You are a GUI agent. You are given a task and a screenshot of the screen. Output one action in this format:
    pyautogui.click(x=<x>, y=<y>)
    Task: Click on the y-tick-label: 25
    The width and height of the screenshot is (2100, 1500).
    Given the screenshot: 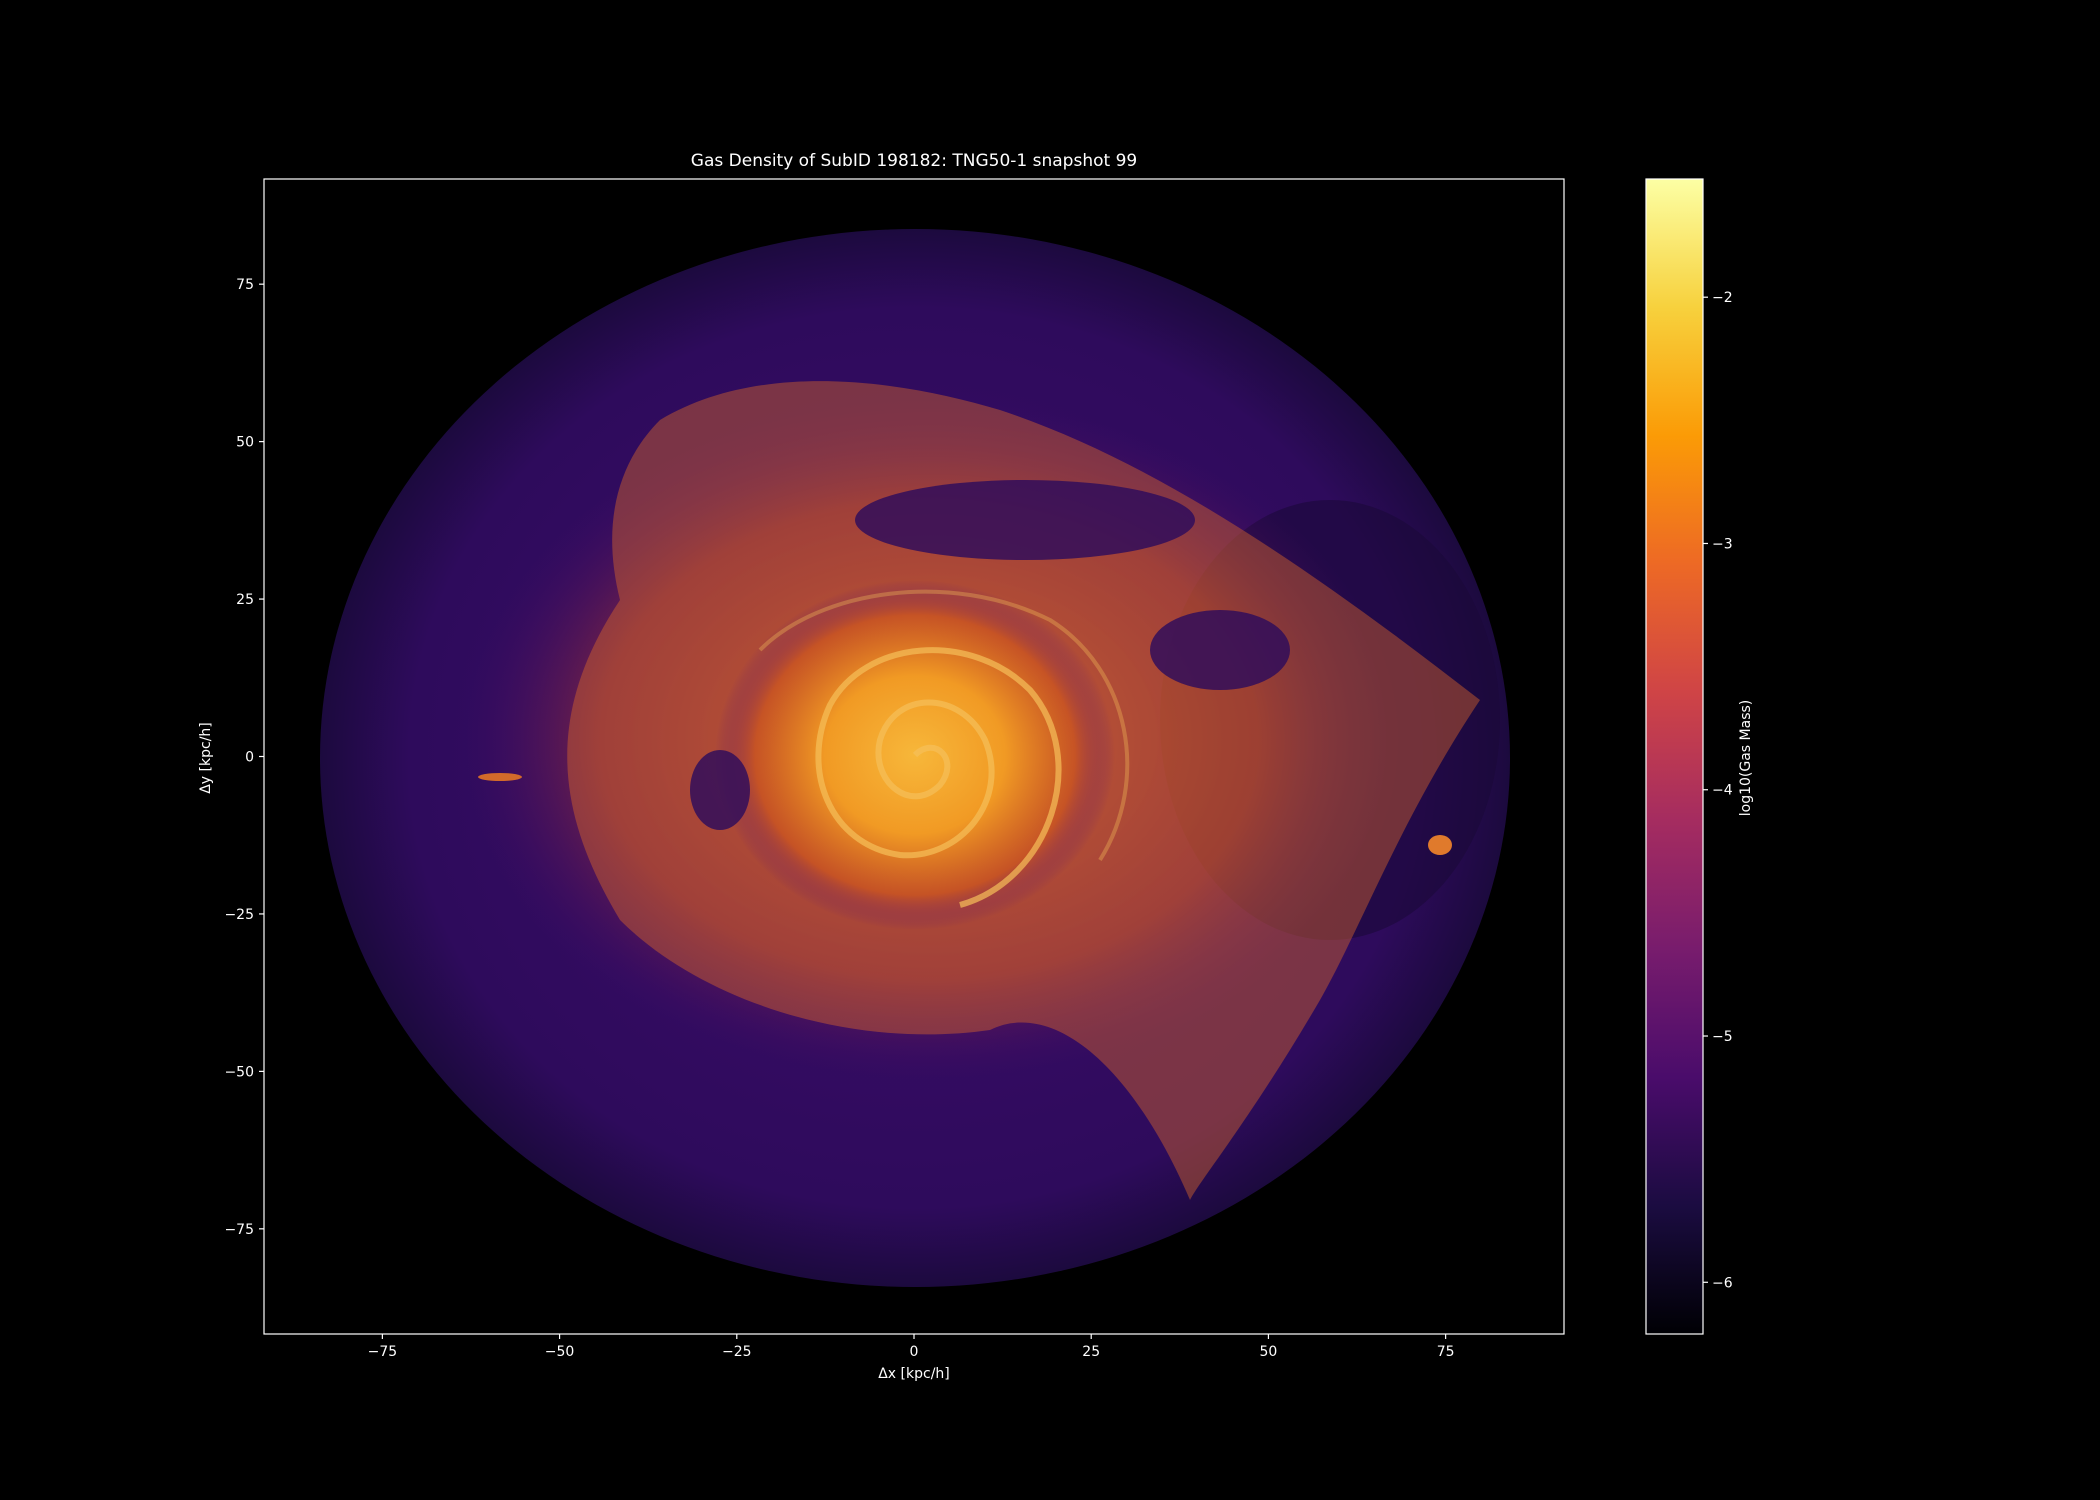 What is the action you would take?
    pyautogui.click(x=245, y=600)
    